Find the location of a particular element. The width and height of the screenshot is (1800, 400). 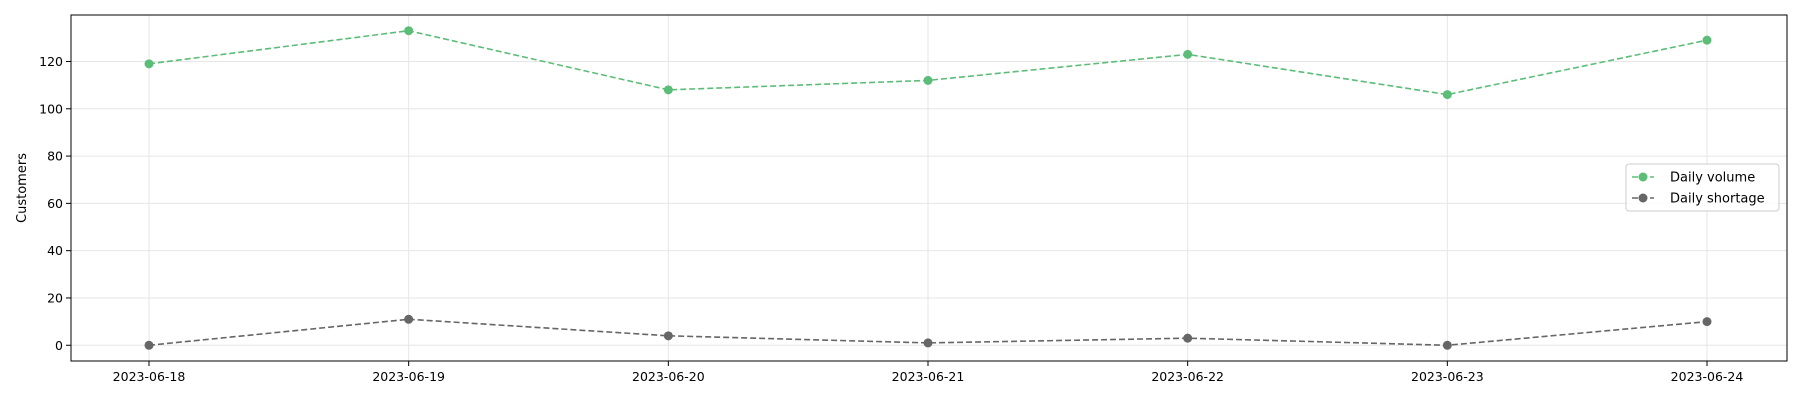

legend-item: Daily volume is located at coordinates (1693, 178).